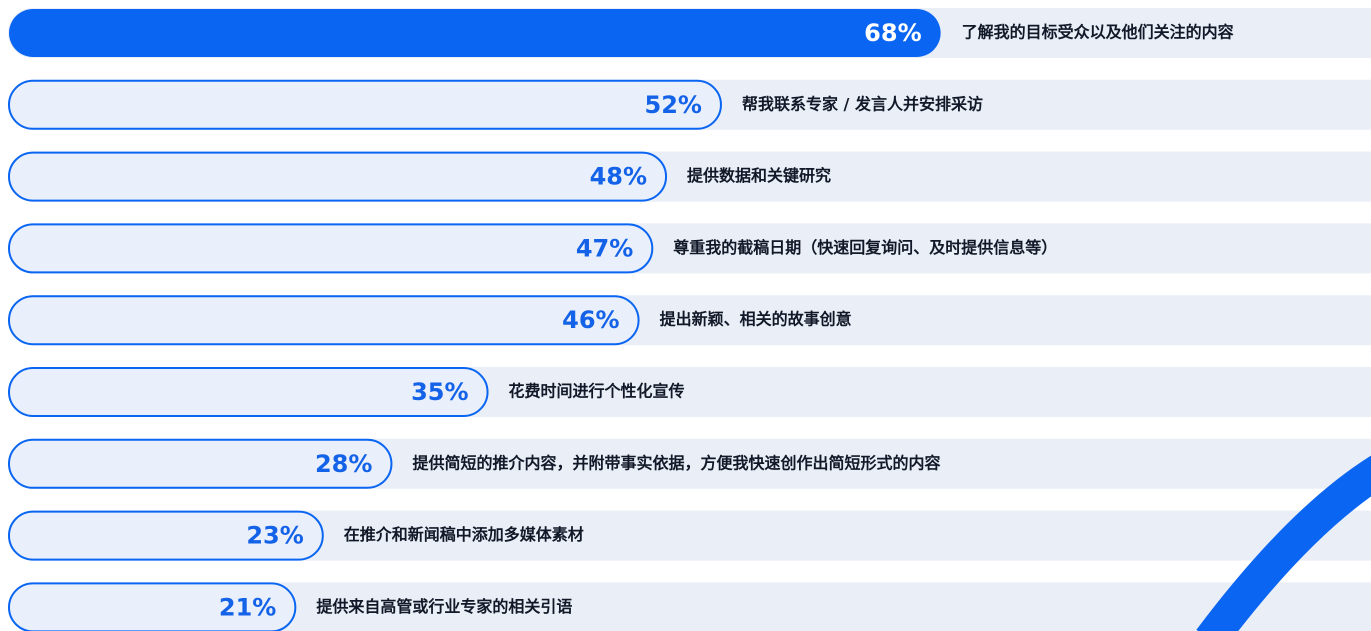 The height and width of the screenshot is (631, 1371). Describe the element at coordinates (597, 391) in the screenshot. I see `category-label: 花费时间进行个性化宣传` at that location.